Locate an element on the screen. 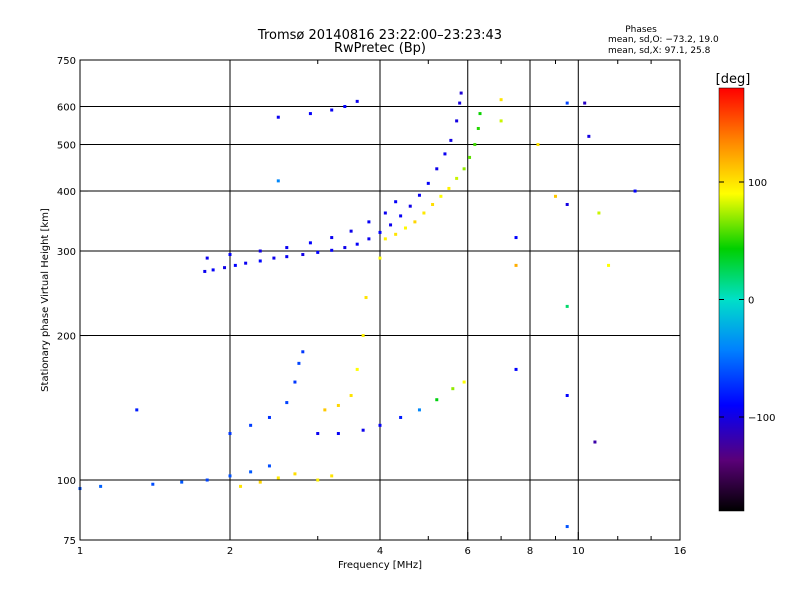 This screenshot has height=600, width=800. colorbar-tick-label: −100 is located at coordinates (761, 418).